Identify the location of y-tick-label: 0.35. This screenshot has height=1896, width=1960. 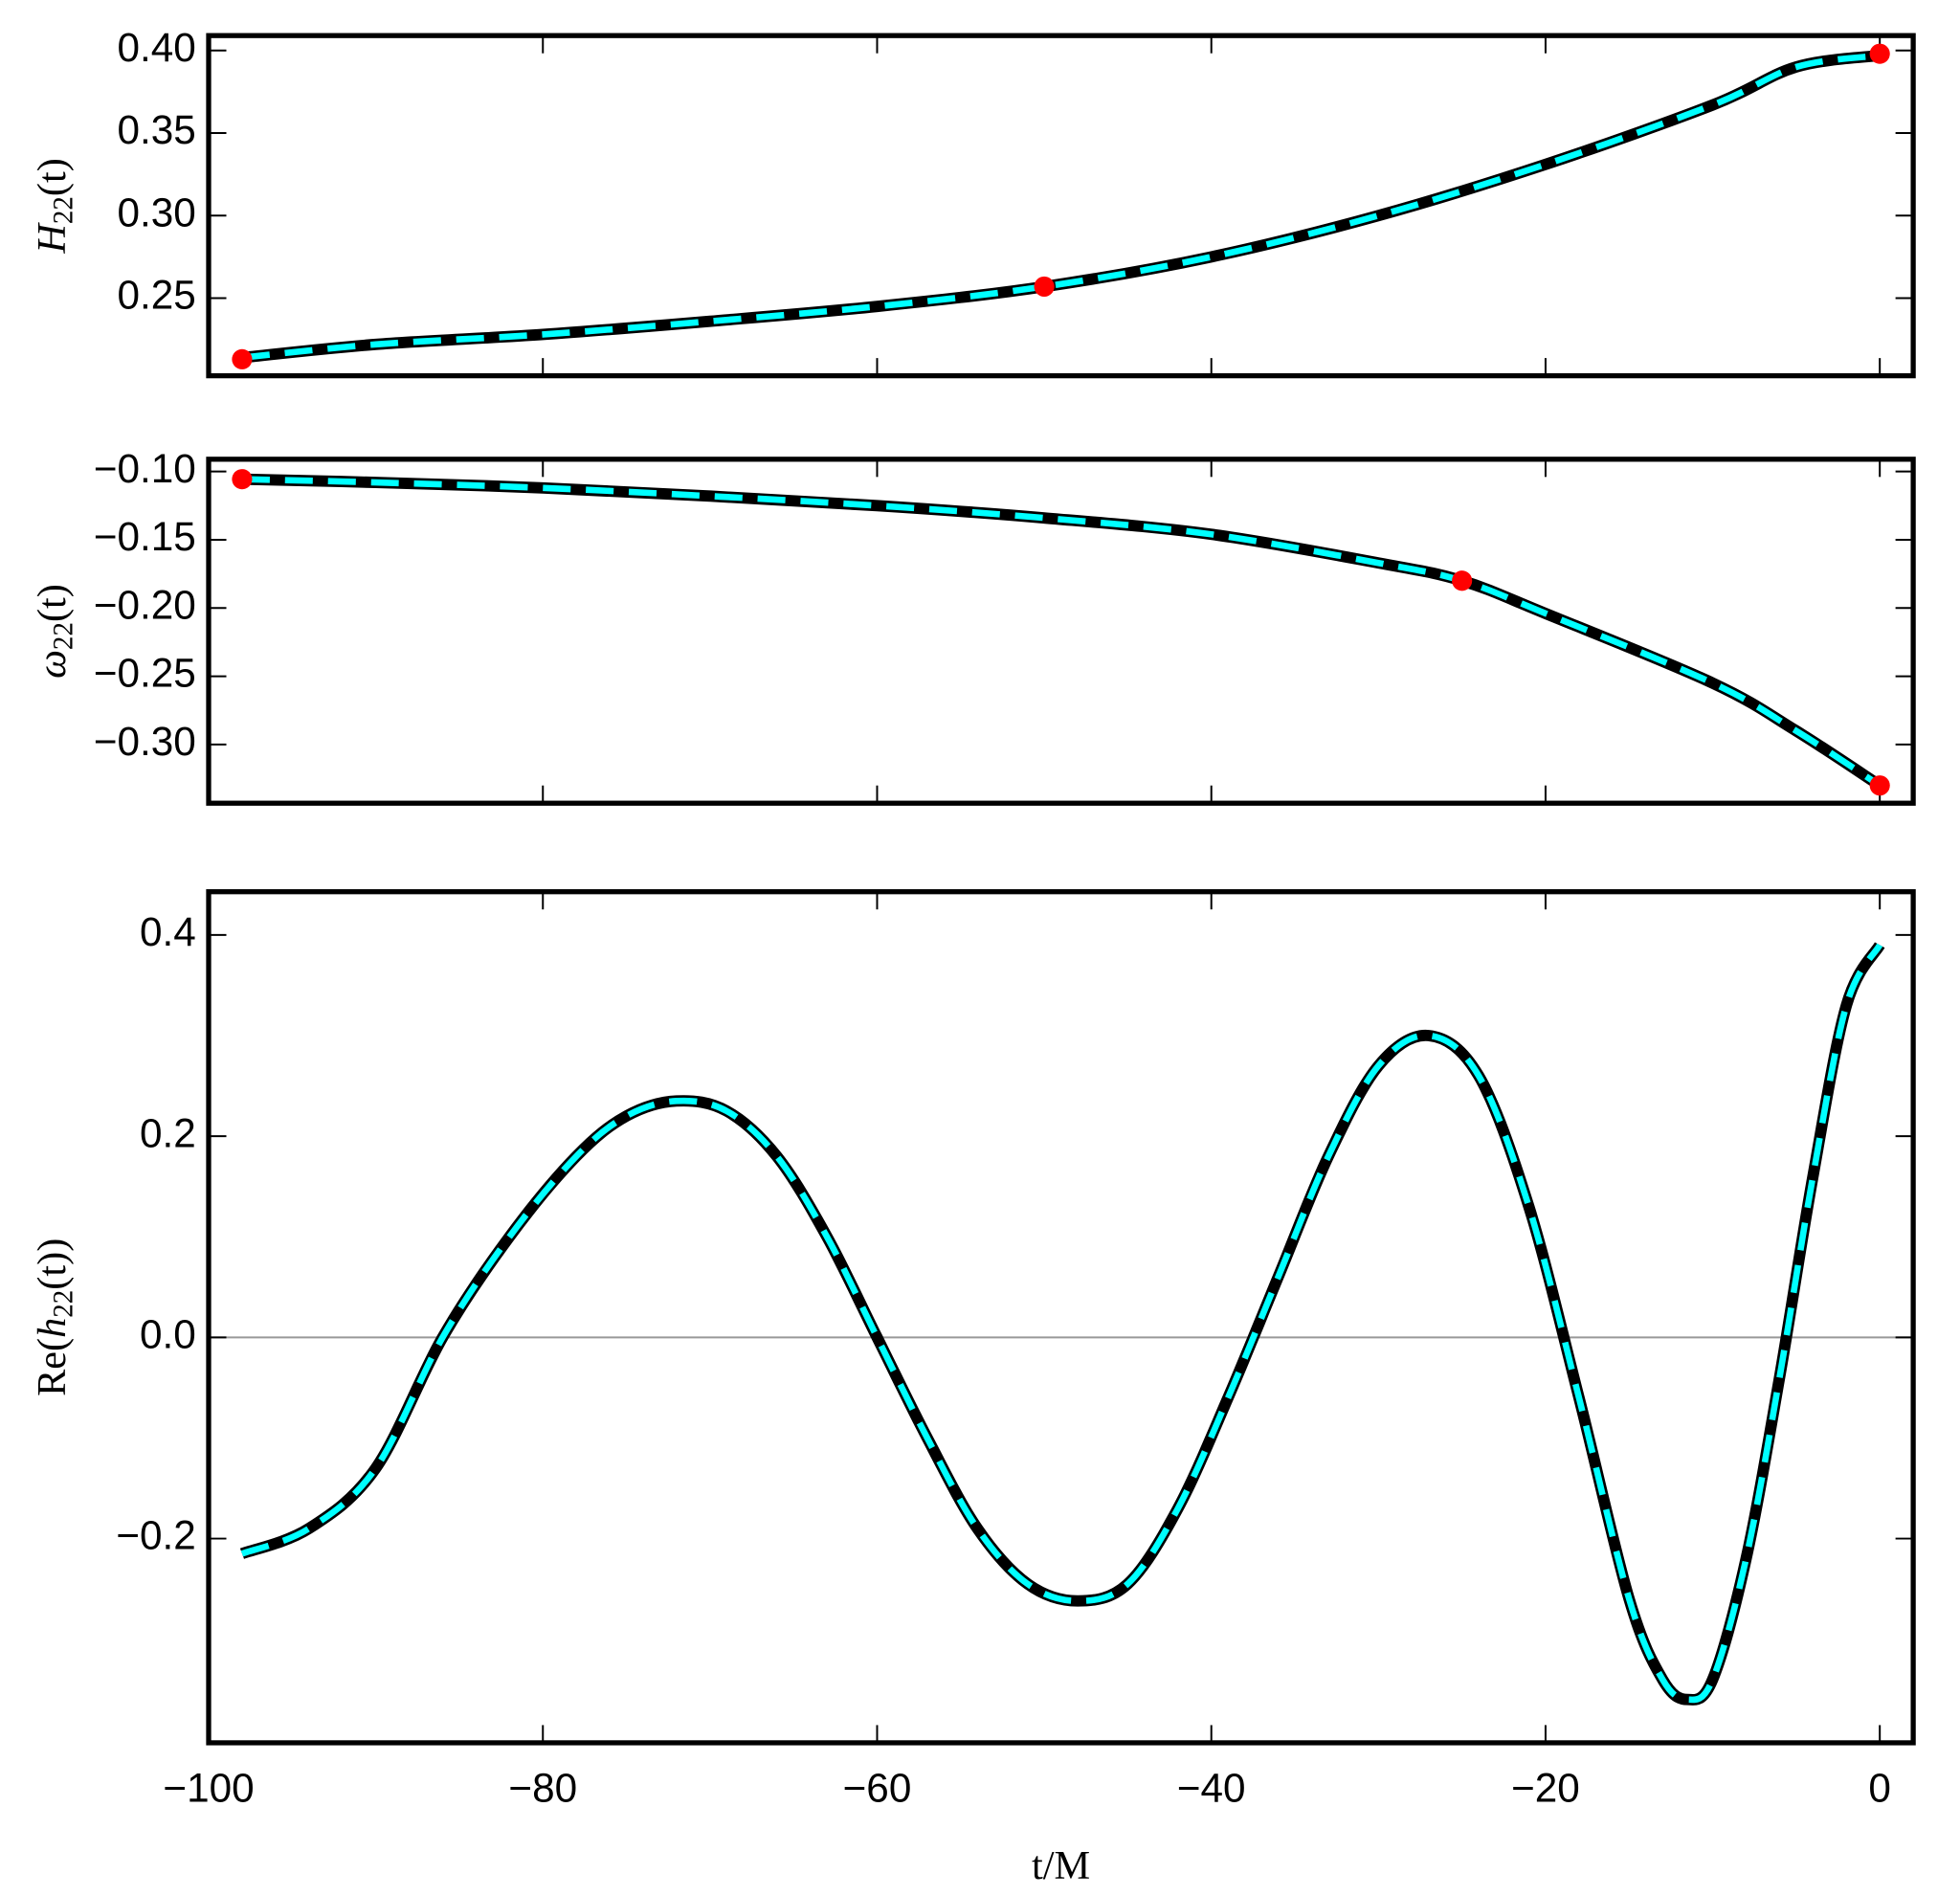
(157, 129).